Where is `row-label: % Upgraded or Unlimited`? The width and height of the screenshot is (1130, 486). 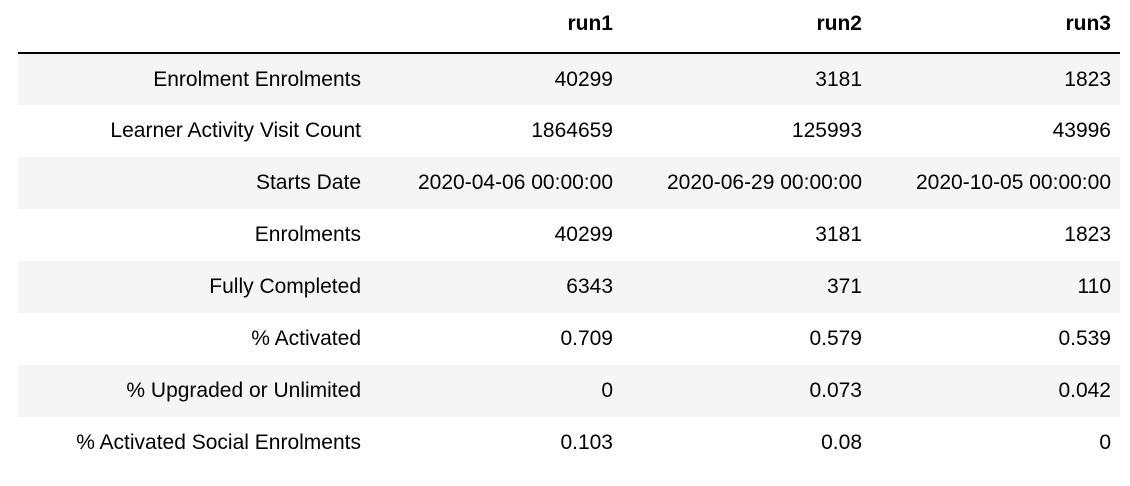
row-label: % Upgraded or Unlimited is located at coordinates (243, 390).